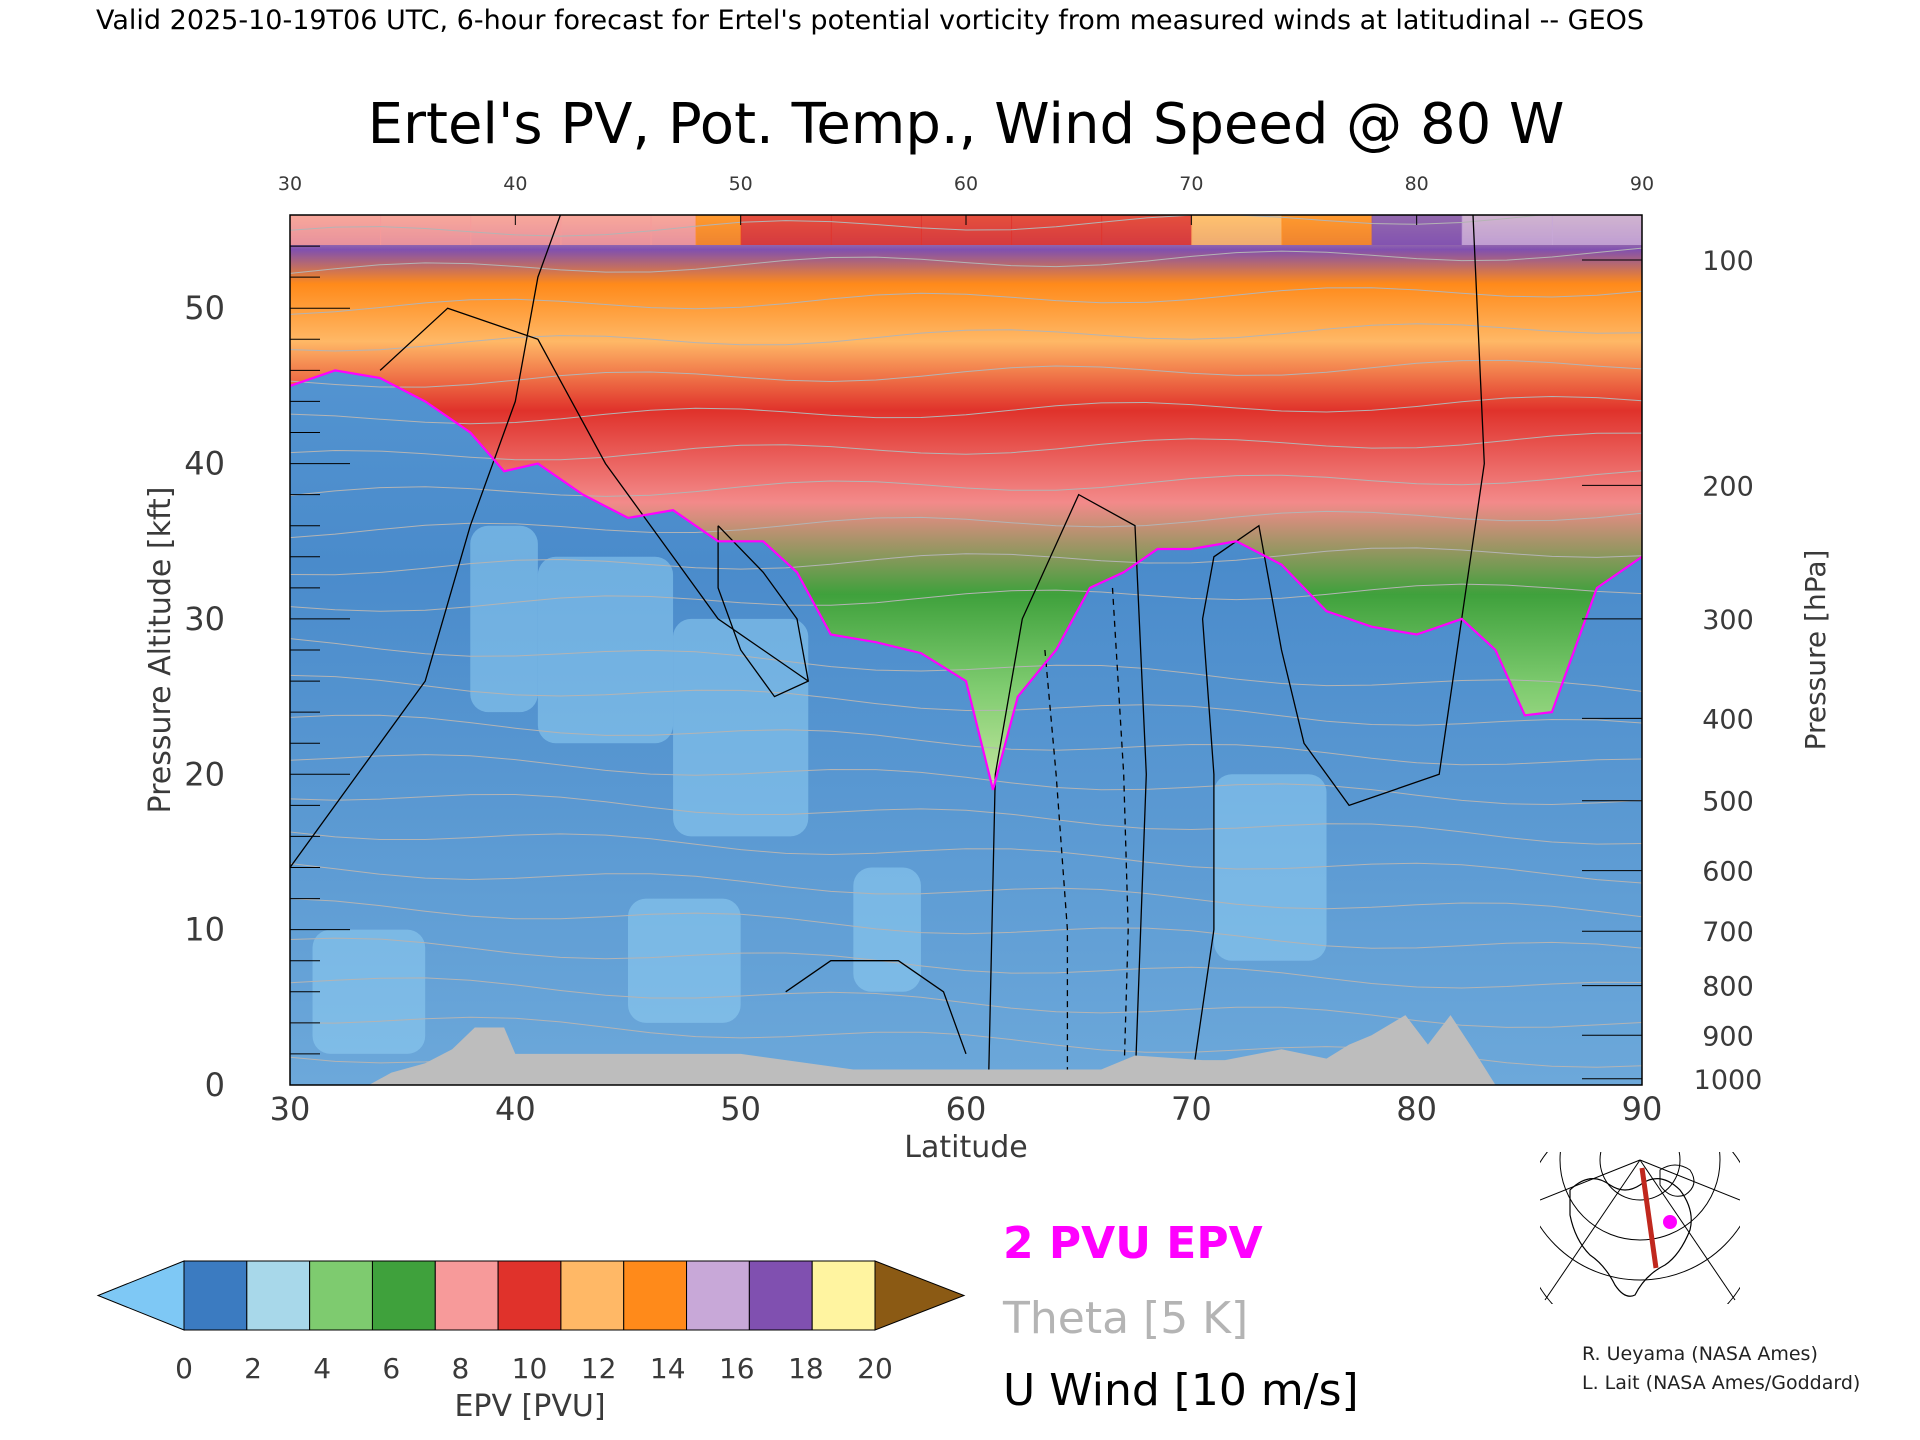 The width and height of the screenshot is (1920, 1440). What do you see at coordinates (1642, 184) in the screenshot?
I see `top-tick-label: 90` at bounding box center [1642, 184].